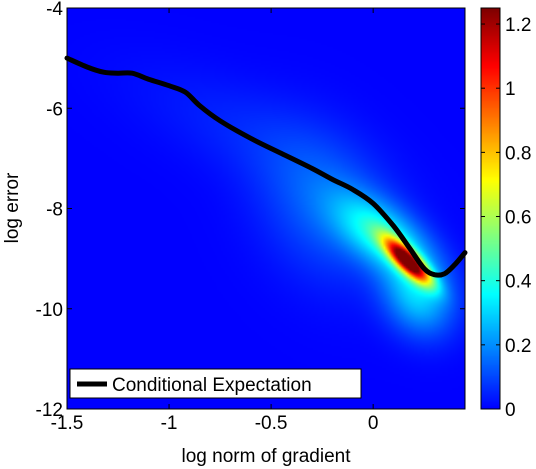 Image resolution: width=536 pixels, height=469 pixels. I want to click on colorbar-tick-label: 0.8, so click(518, 153).